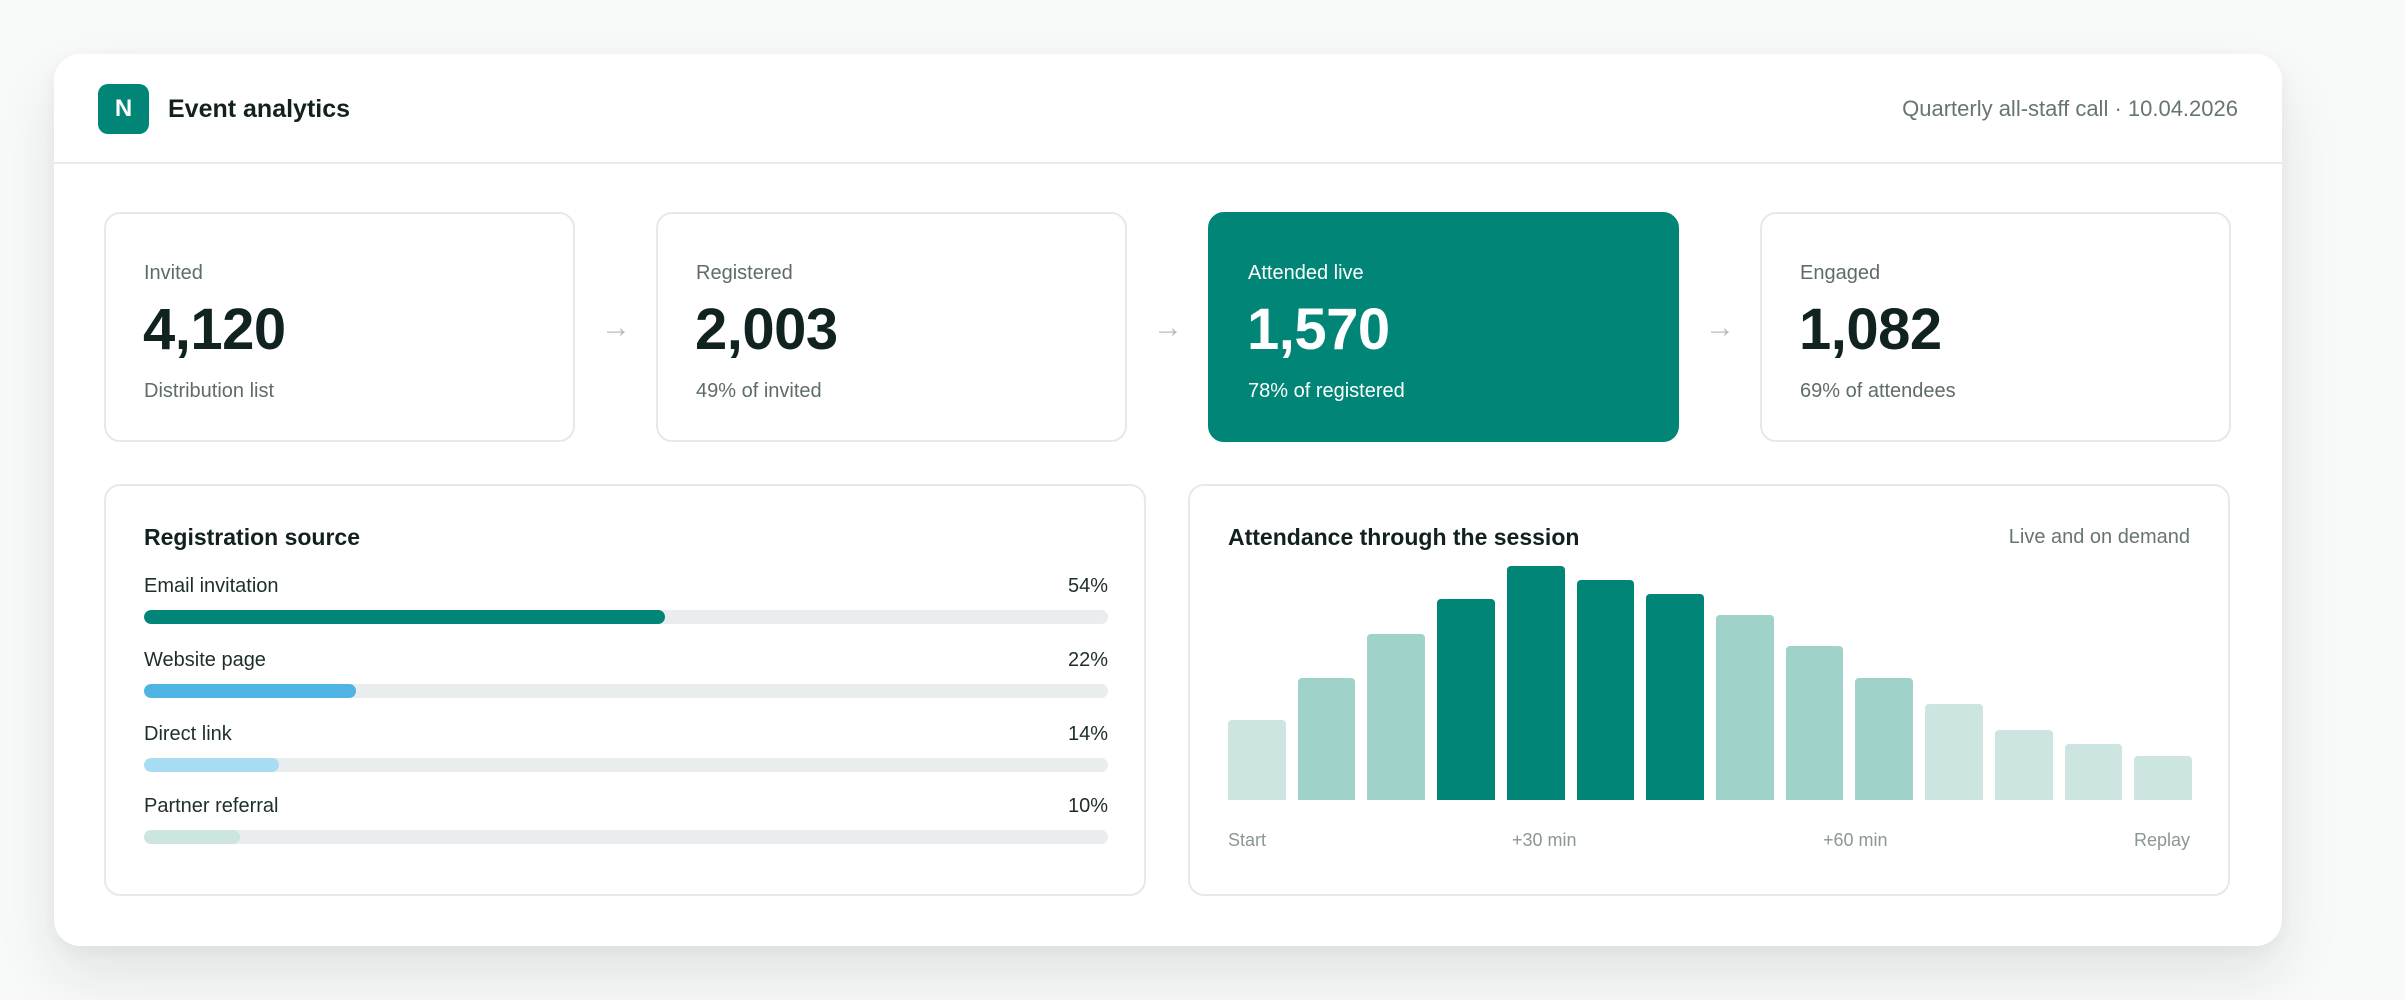 This screenshot has height=1000, width=2405. What do you see at coordinates (1443, 327) in the screenshot?
I see `stat-card-attended-live: Attended live 1,570 78% of registered` at bounding box center [1443, 327].